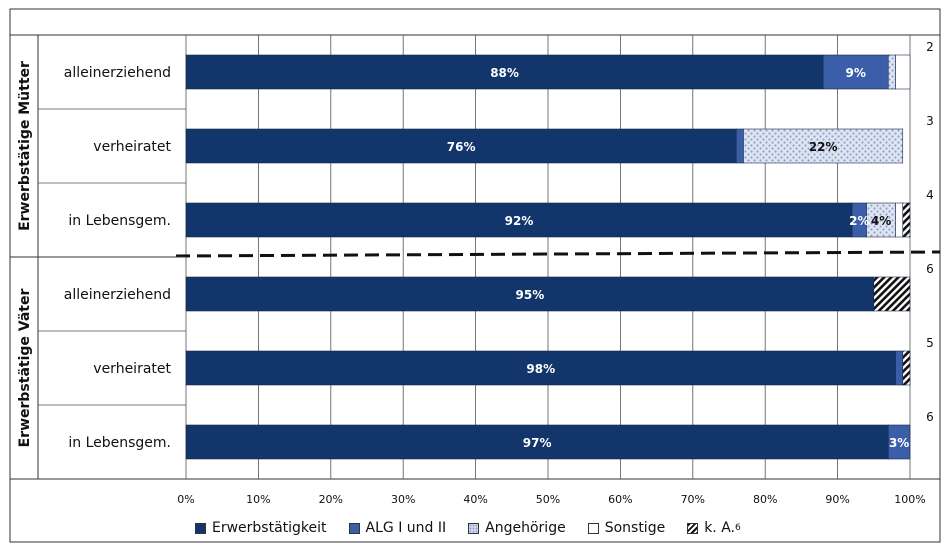 Image resolution: width=944 pixels, height=545 pixels. Describe the element at coordinates (525, 528) in the screenshot. I see `legend-label-angehoerige: Angehörige` at that location.